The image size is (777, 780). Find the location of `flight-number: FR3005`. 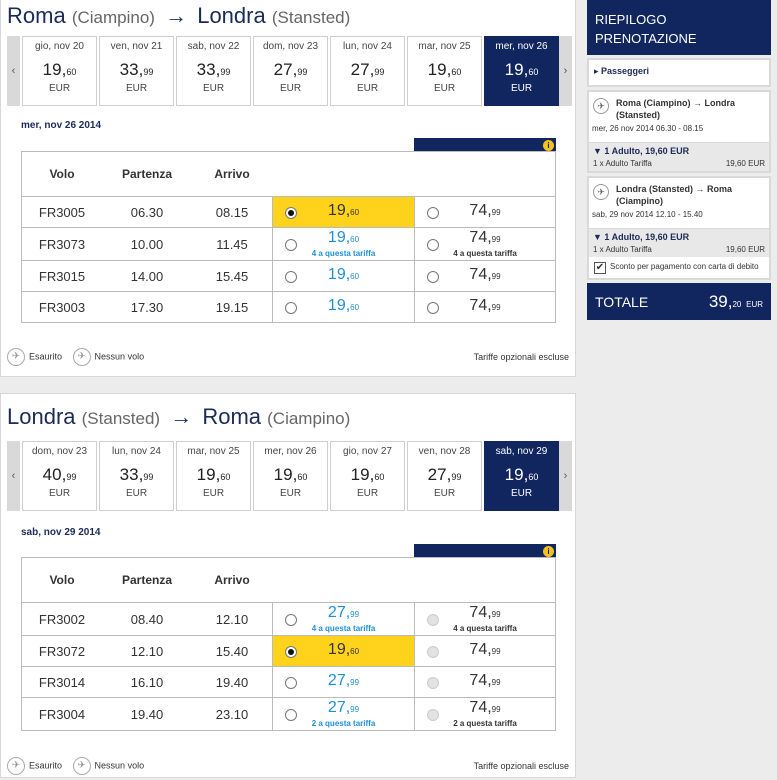

flight-number: FR3005 is located at coordinates (62, 212).